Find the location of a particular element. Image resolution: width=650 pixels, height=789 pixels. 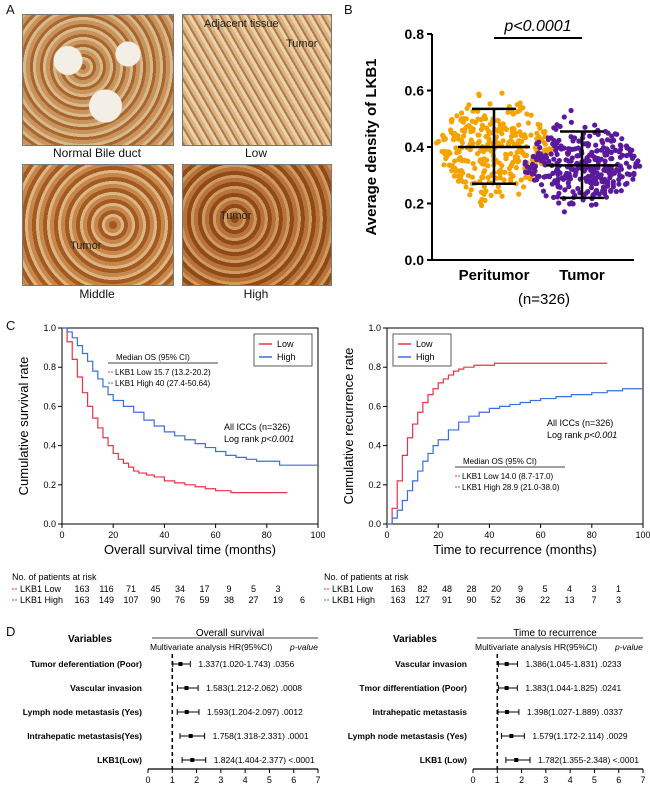

risk-value: 36 is located at coordinates (520, 600).